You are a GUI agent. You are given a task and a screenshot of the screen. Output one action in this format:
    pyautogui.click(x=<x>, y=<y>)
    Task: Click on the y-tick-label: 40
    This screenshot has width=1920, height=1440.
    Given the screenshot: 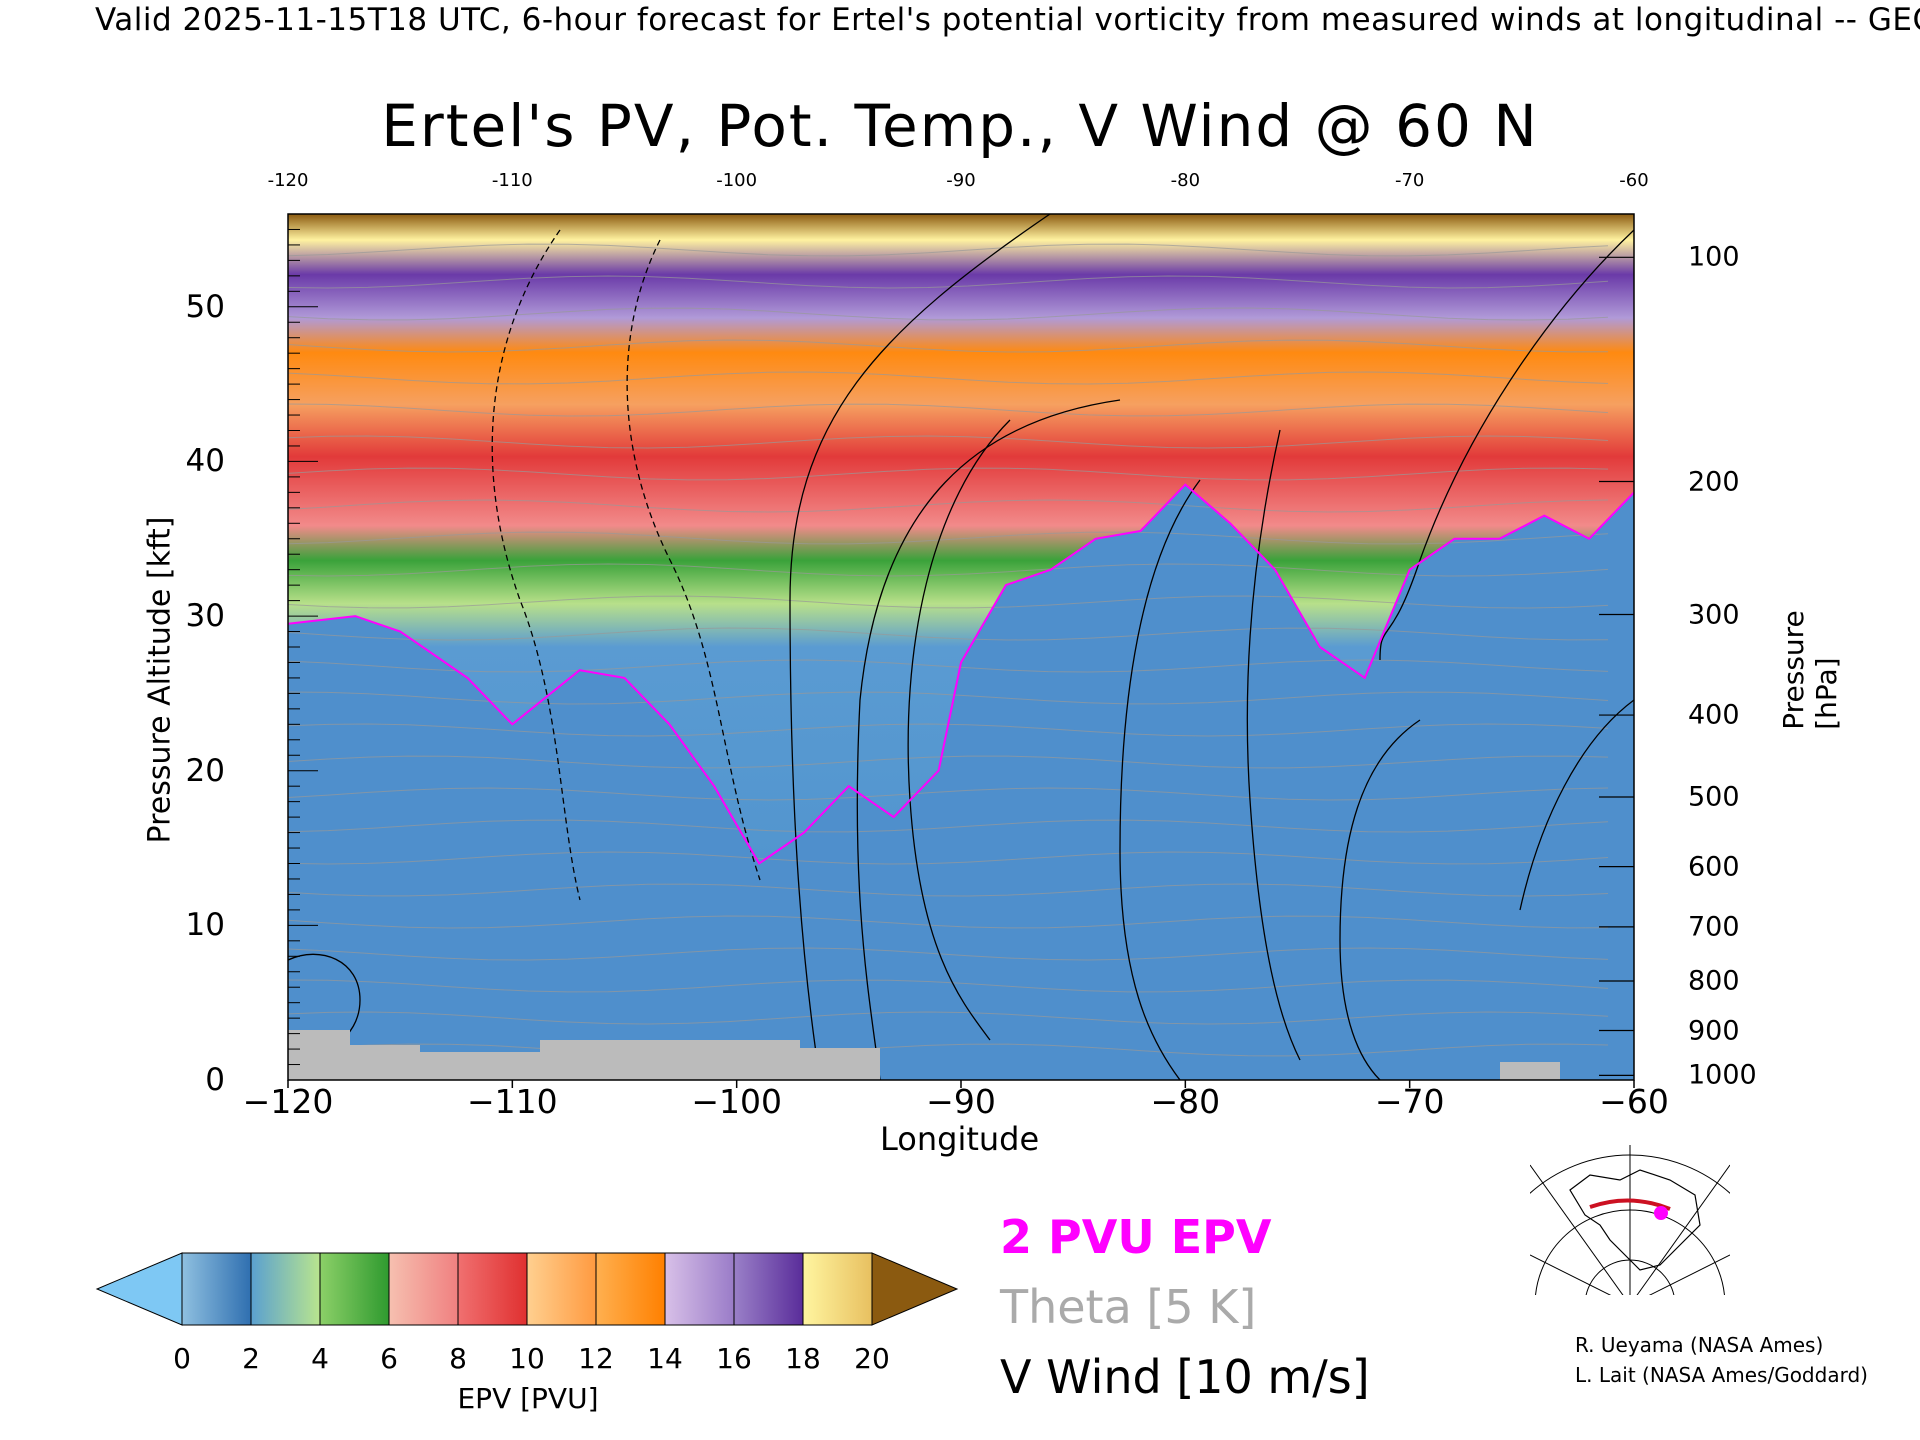 What is the action you would take?
    pyautogui.click(x=205, y=461)
    